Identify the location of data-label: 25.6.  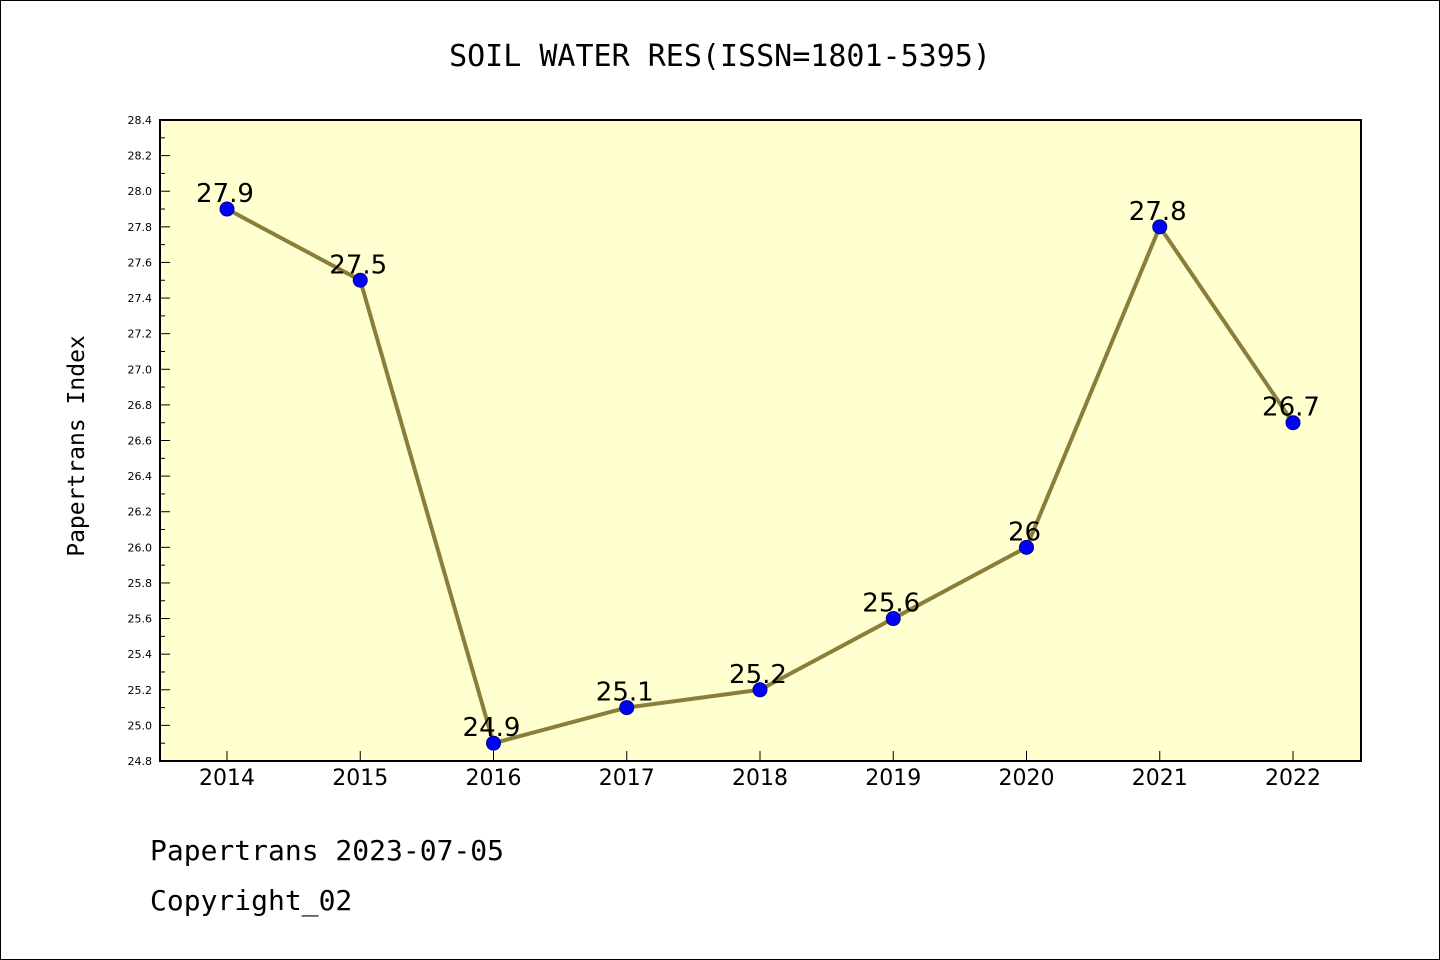
(891, 604).